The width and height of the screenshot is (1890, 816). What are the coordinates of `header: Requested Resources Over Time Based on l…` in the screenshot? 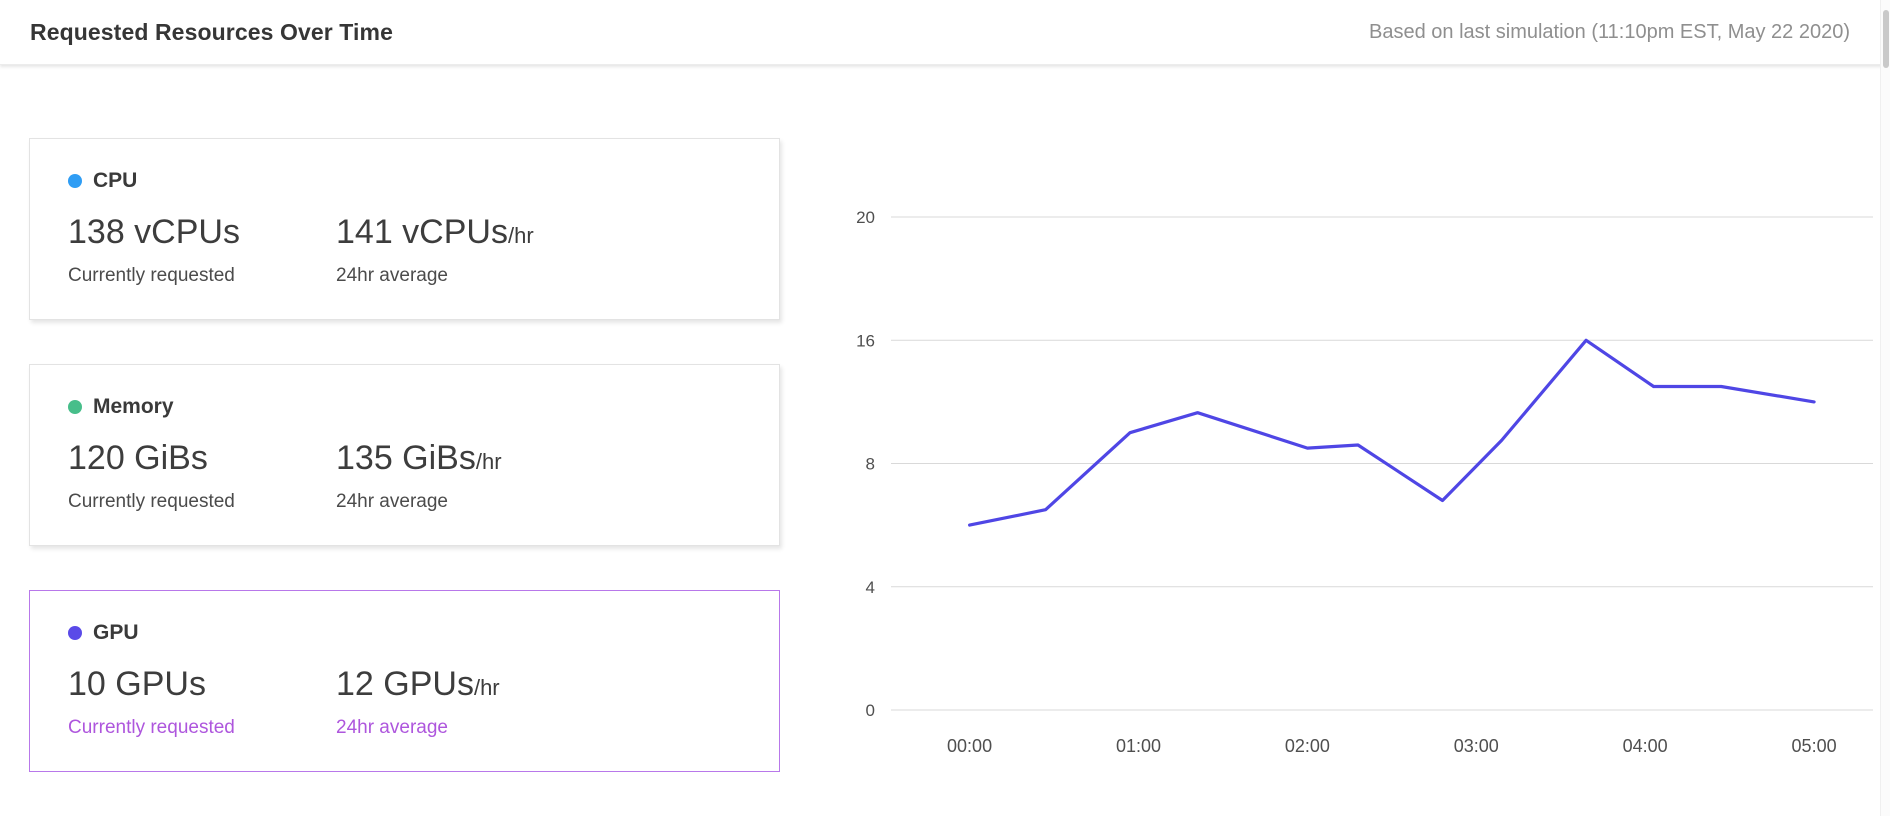 It's located at (945, 32).